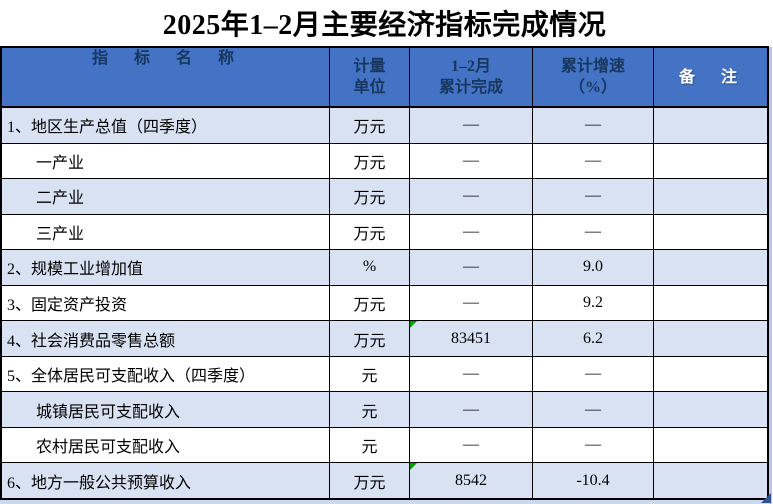 The image size is (773, 504). I want to click on unit-value: 元, so click(369, 377).